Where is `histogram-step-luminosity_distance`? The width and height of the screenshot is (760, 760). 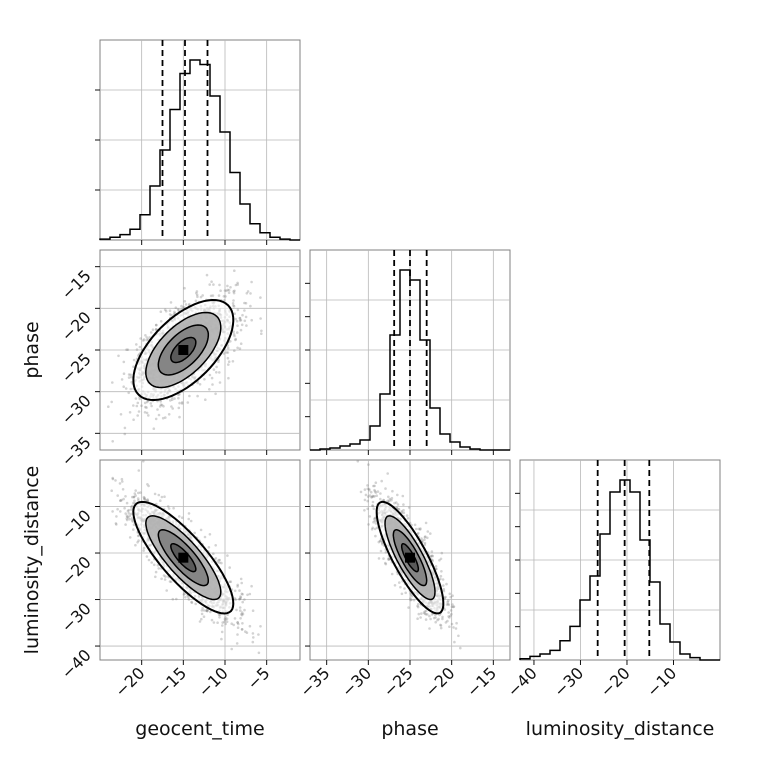
histogram-step-luminosity_distance is located at coordinates (619, 570).